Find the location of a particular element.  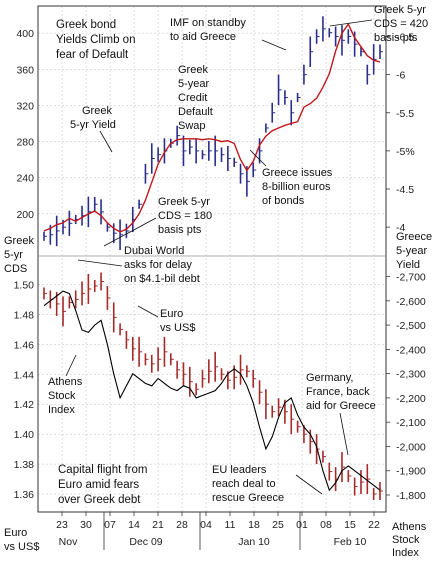

right-tick-bottom: -2,700 is located at coordinates (411, 278).